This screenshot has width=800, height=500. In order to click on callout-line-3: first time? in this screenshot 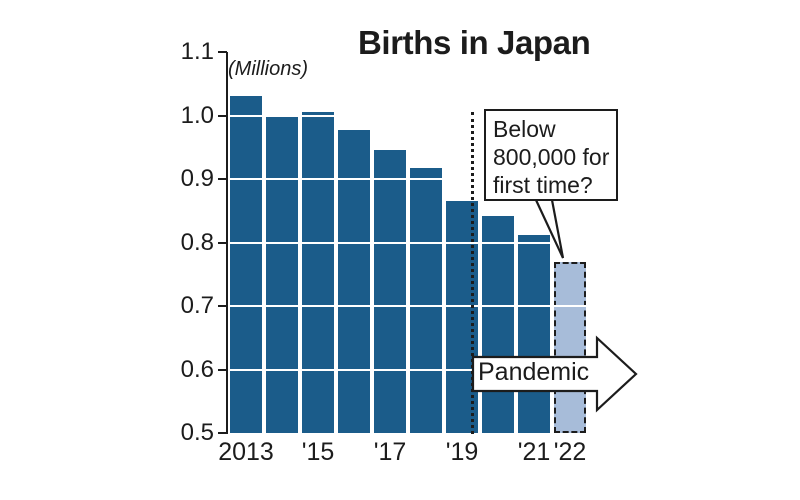, I will do `click(543, 185)`.